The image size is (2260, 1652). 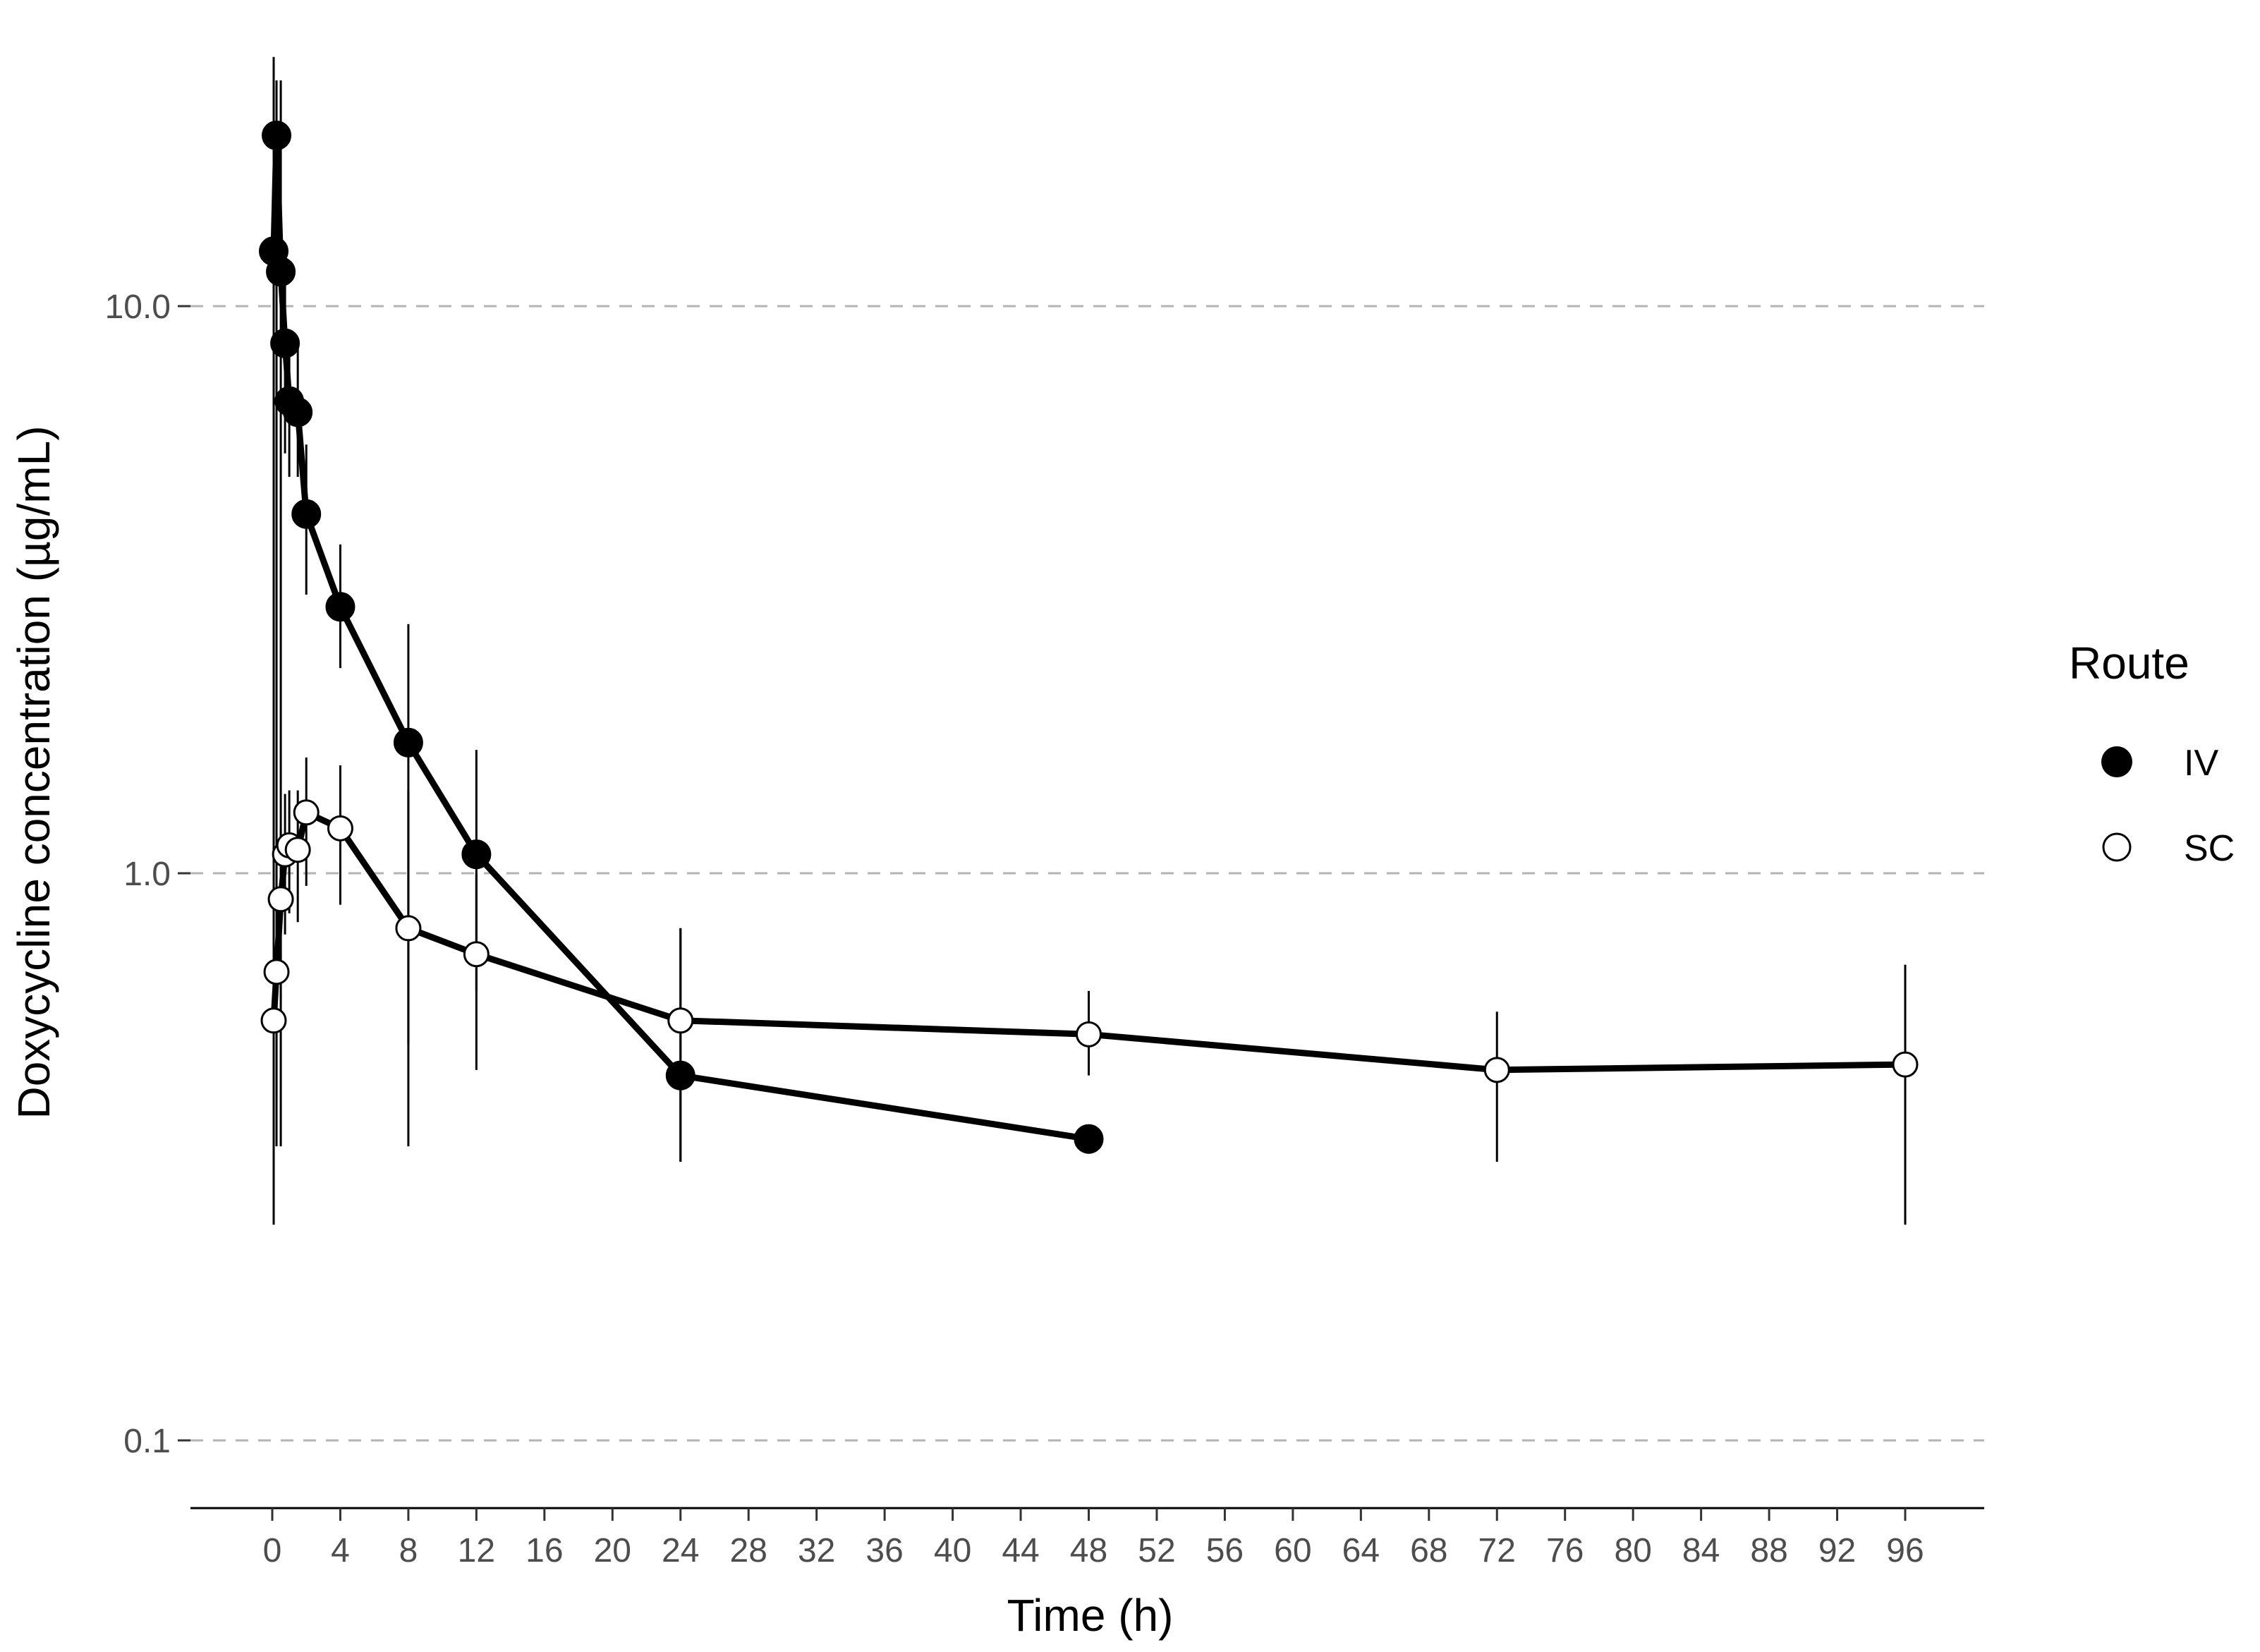 I want to click on x-tick-label: 96, so click(x=1905, y=1550).